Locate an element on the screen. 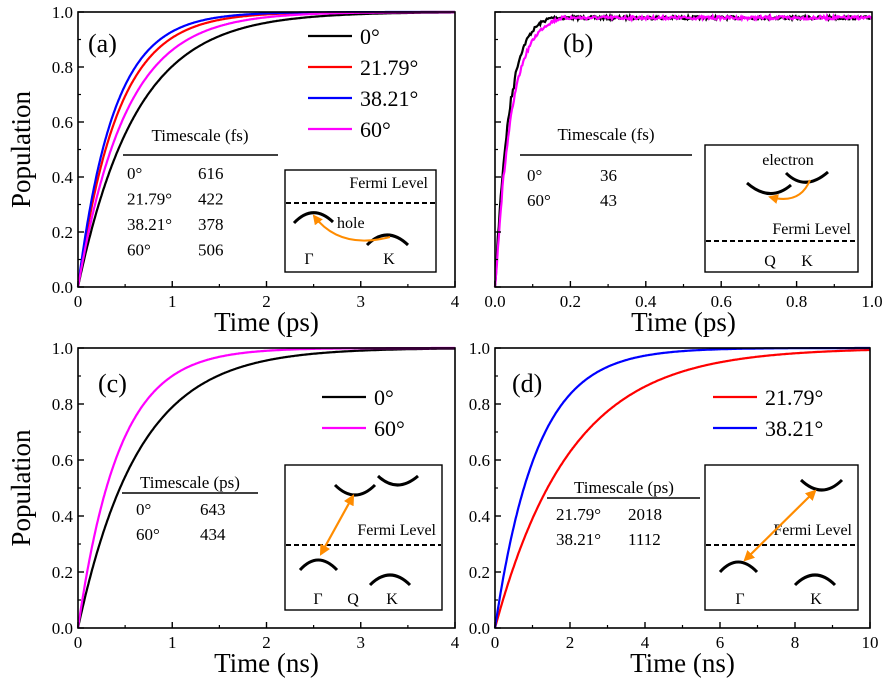 This screenshot has height=688, width=887. table-timescale: 422 is located at coordinates (211, 199).